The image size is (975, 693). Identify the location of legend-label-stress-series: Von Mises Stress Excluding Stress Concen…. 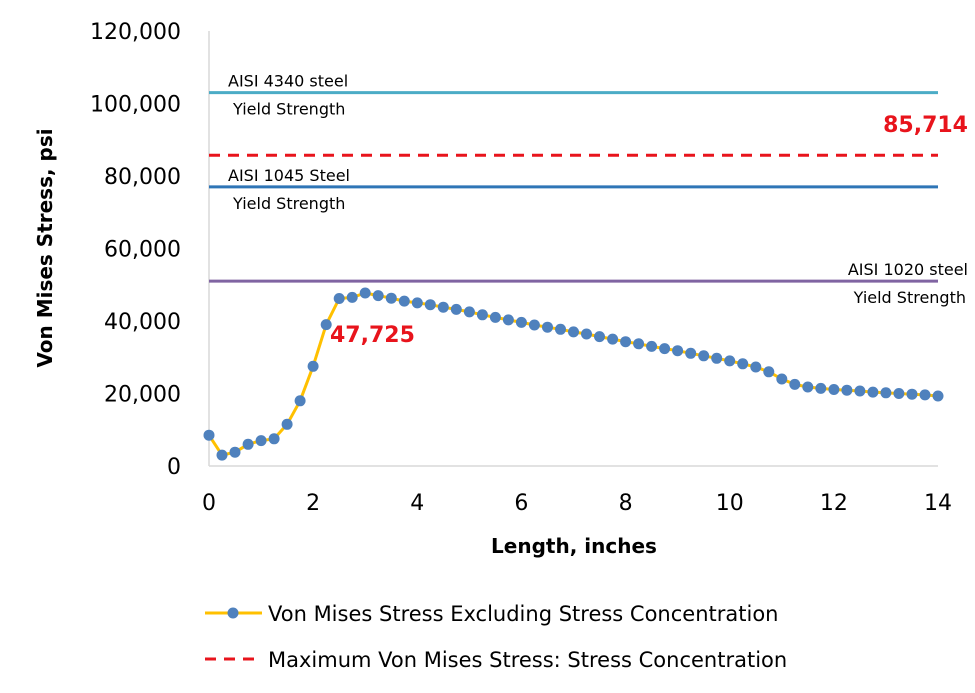
(523, 614).